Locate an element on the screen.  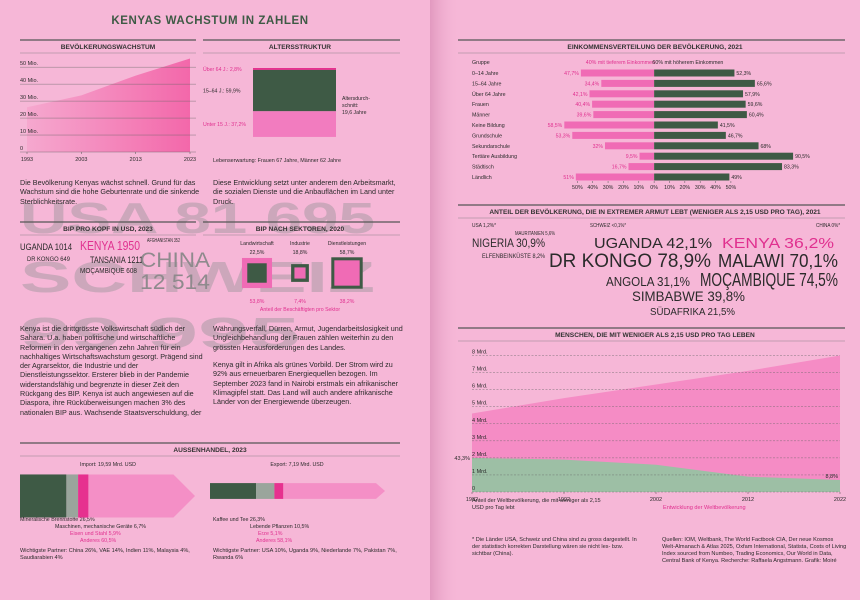
section-title: BEVÖLKERUNGSWACHSTUM is located at coordinates (108, 46).